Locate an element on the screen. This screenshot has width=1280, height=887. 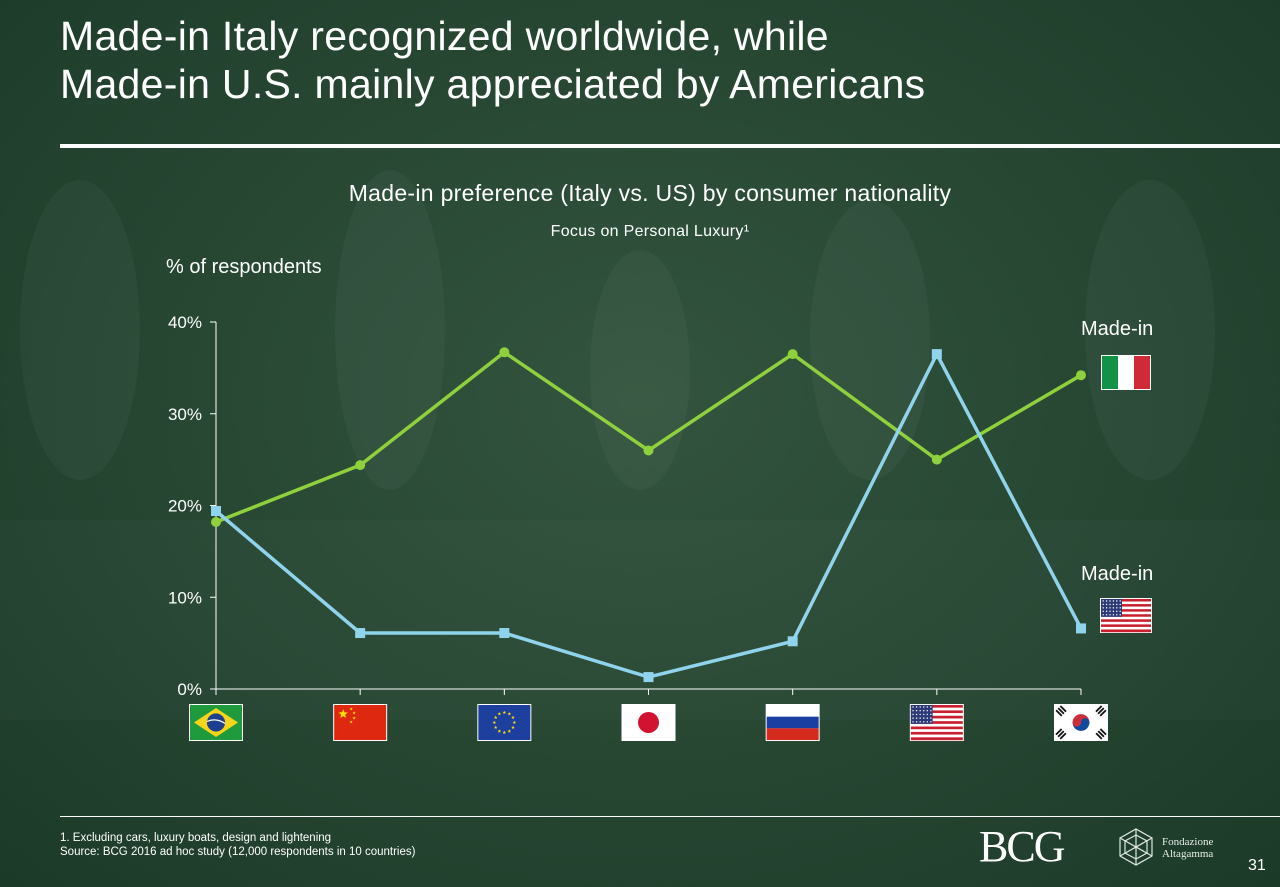
bcg-logo: BCG is located at coordinates (1022, 846).